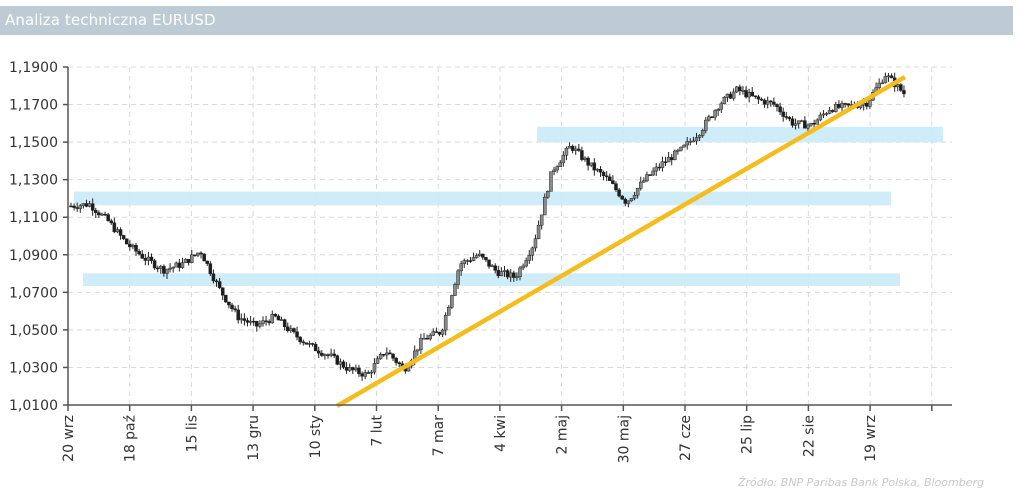  Describe the element at coordinates (33, 406) in the screenshot. I see `y-tick-label: 1,0100` at that location.